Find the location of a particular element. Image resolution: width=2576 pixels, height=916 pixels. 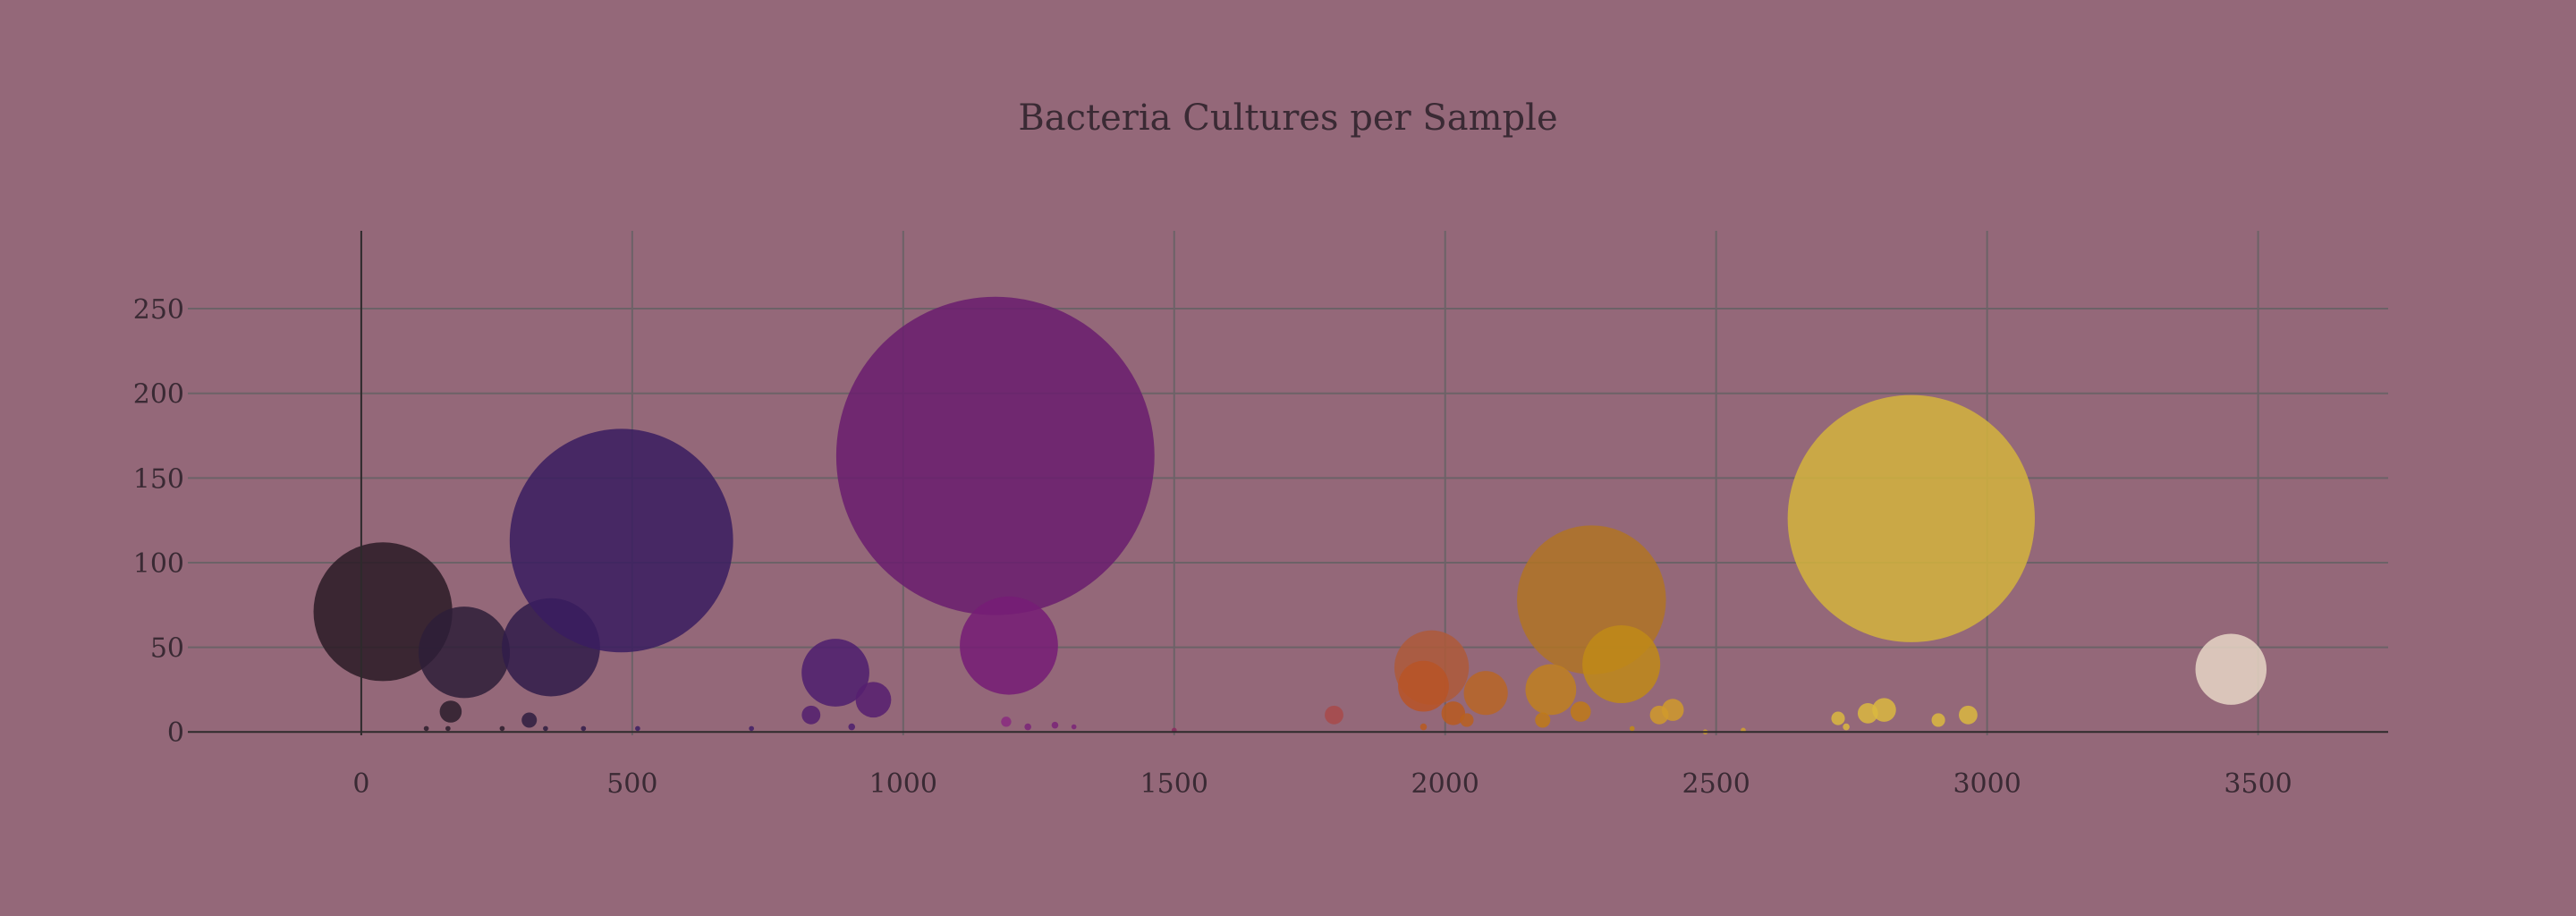

x-tick-labels: 0 500 1000 1500 2000 2500 3000 3500 is located at coordinates (1322, 784).